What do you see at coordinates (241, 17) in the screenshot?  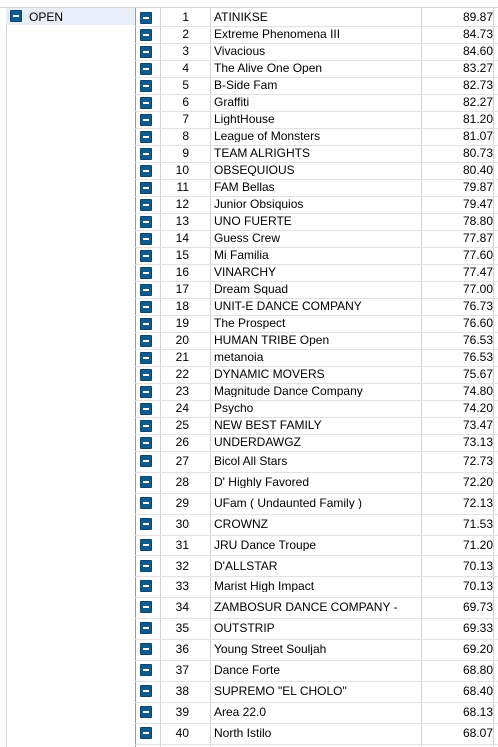 I see `team-name-cell: ATINIKSE` at bounding box center [241, 17].